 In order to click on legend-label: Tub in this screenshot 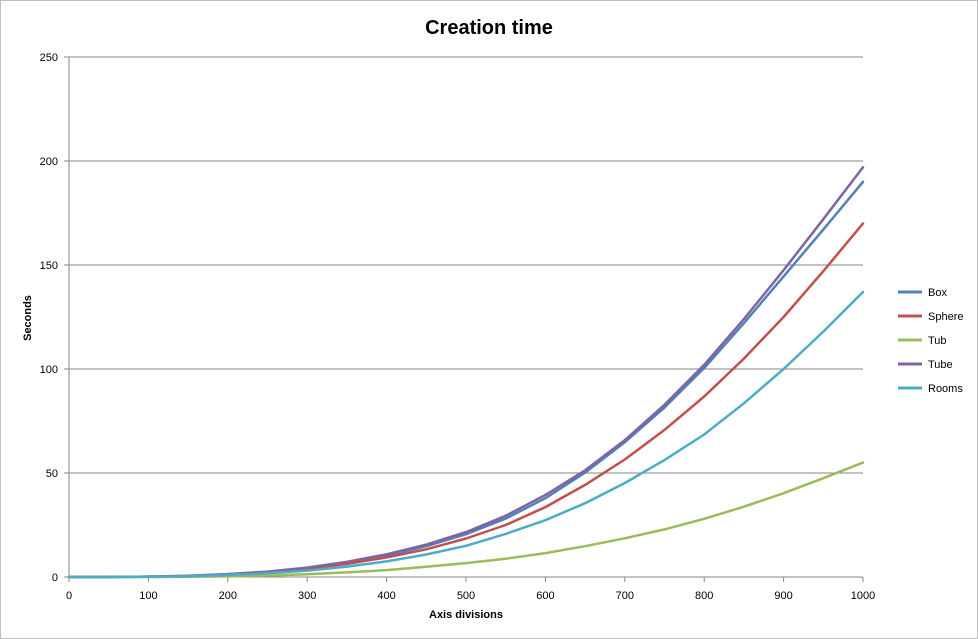, I will do `click(937, 341)`.